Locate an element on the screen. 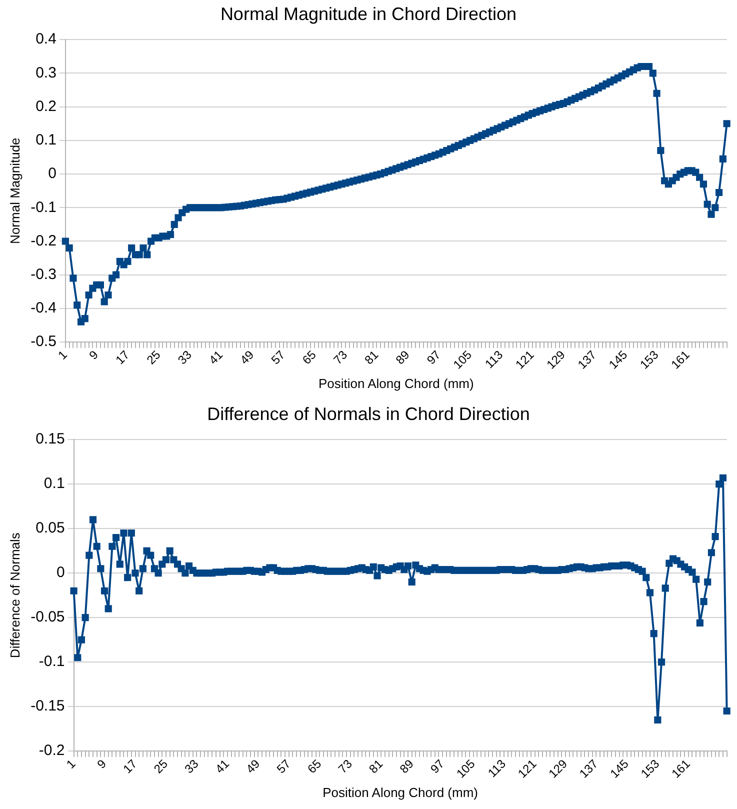  y-tick-label: 0.4 is located at coordinates (46, 39).